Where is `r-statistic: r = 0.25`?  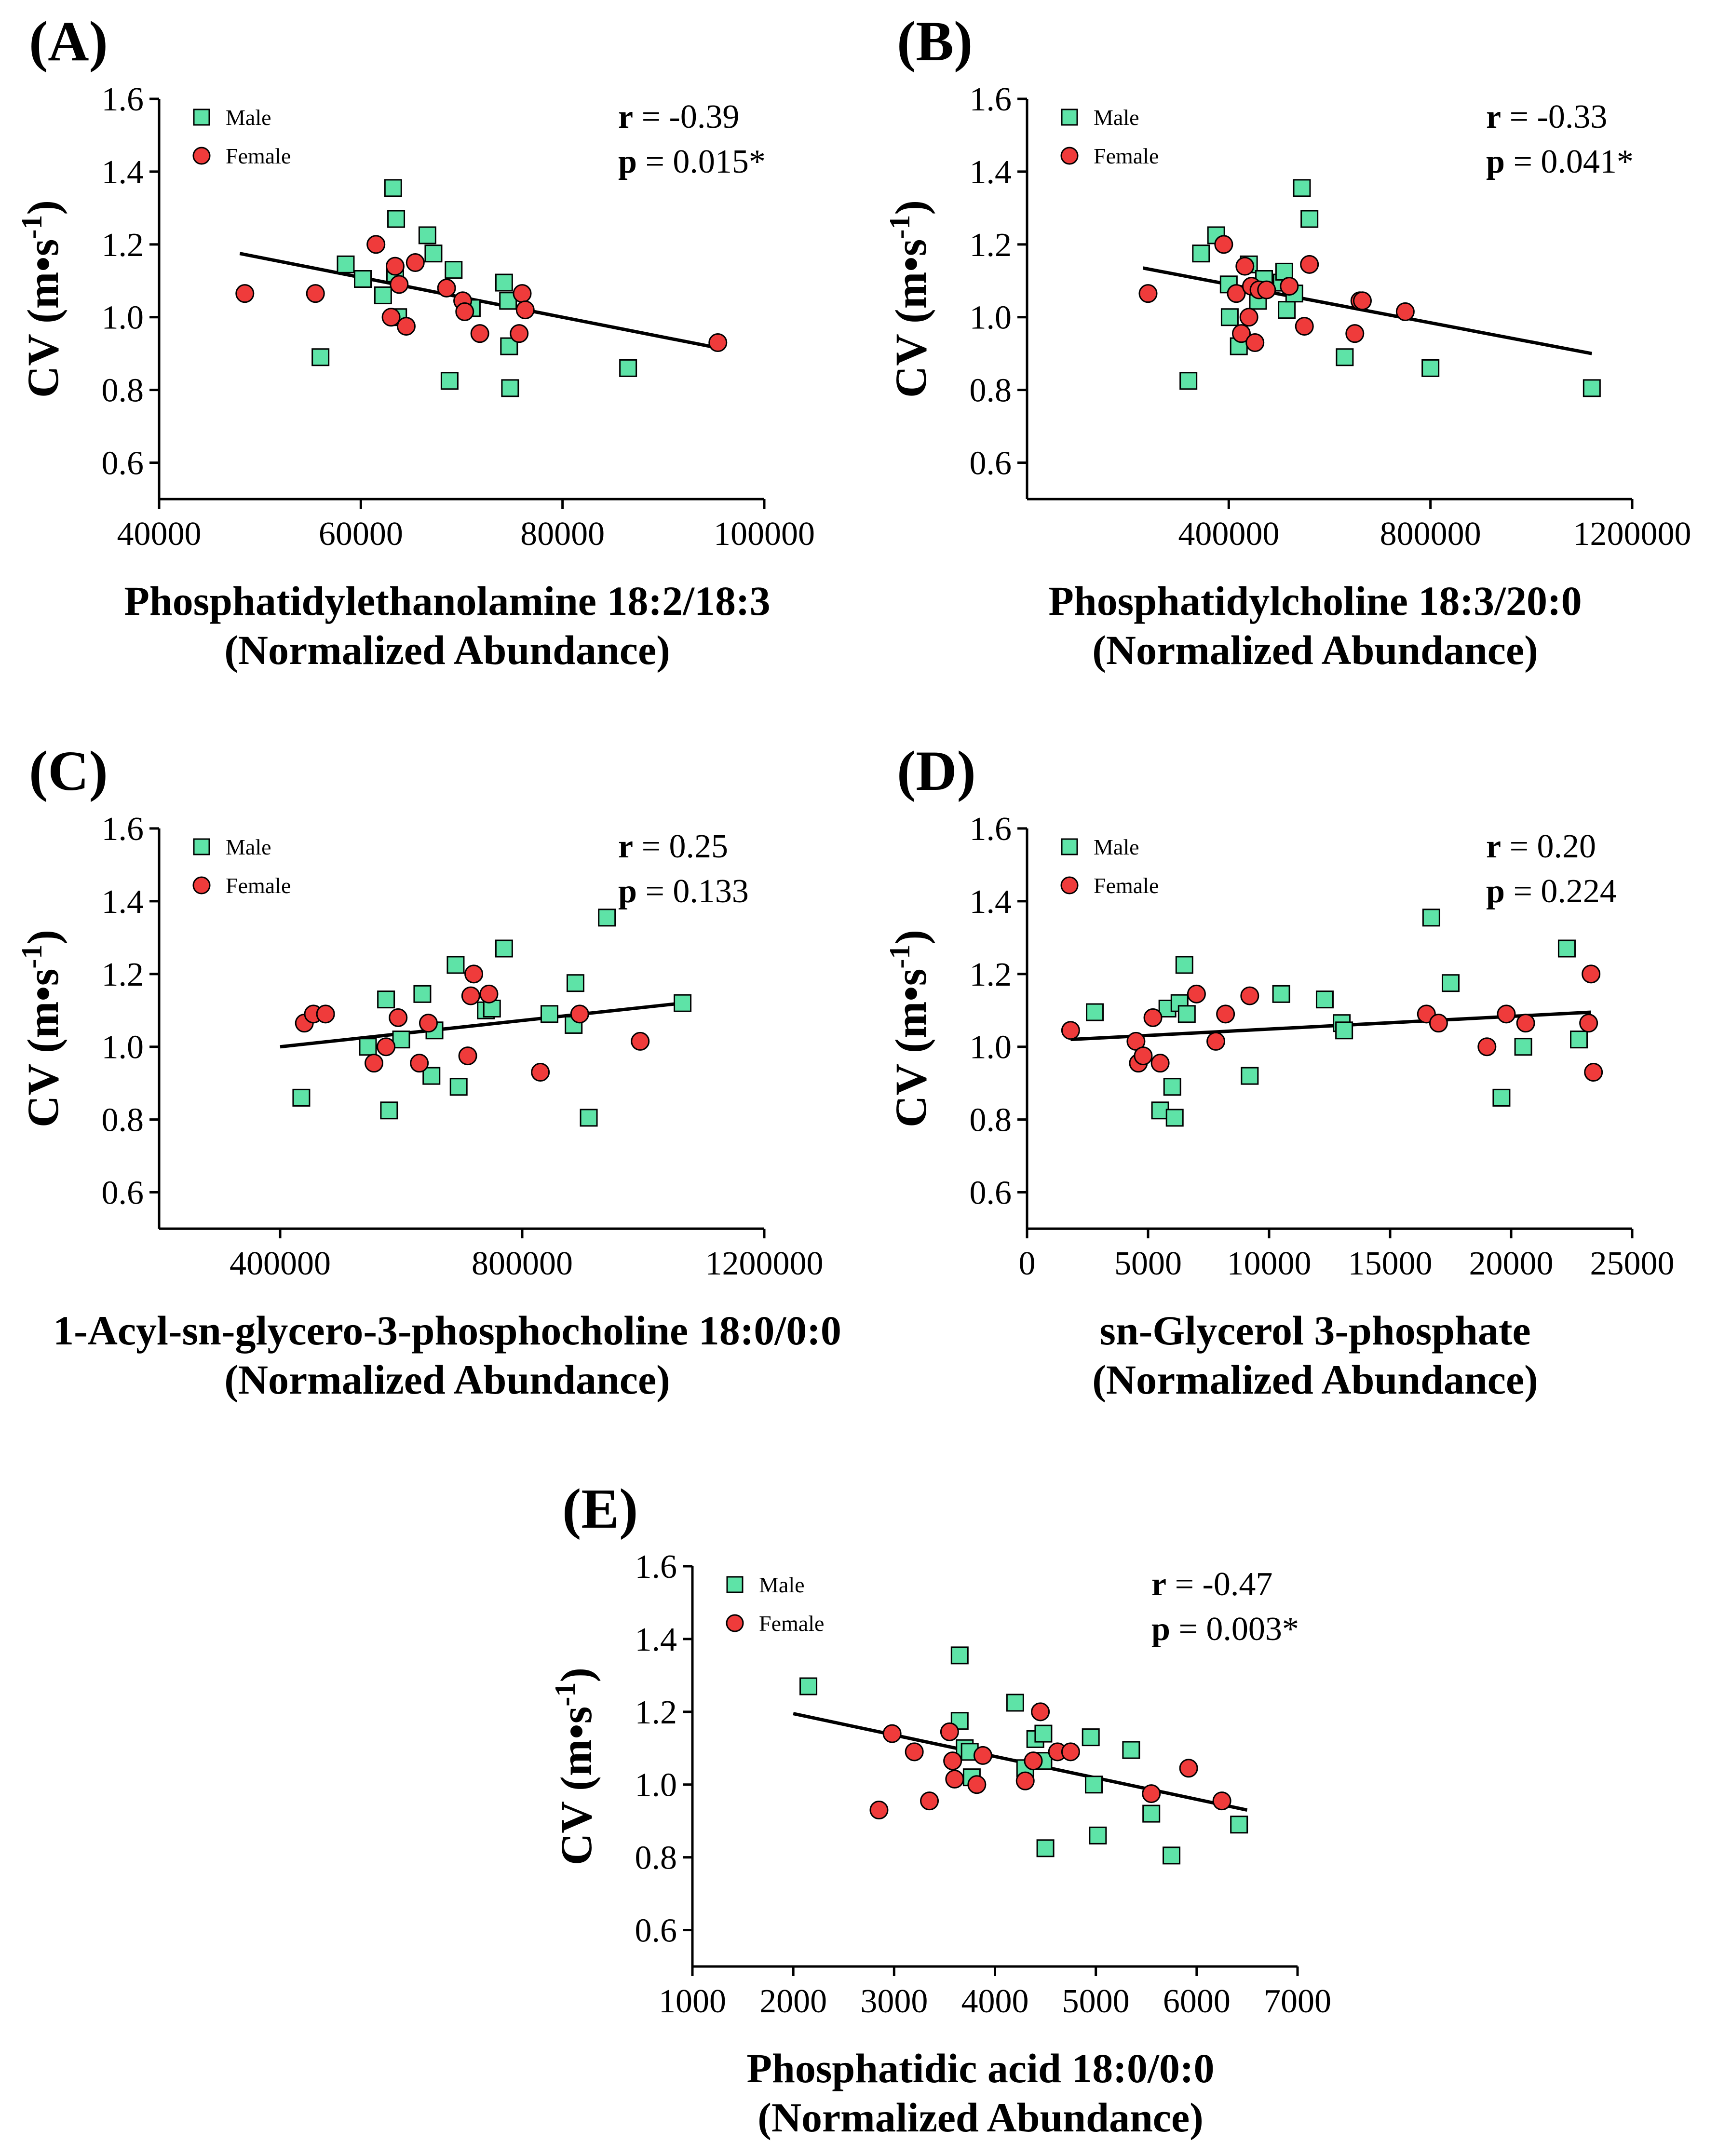
r-statistic: r = 0.25 is located at coordinates (673, 847).